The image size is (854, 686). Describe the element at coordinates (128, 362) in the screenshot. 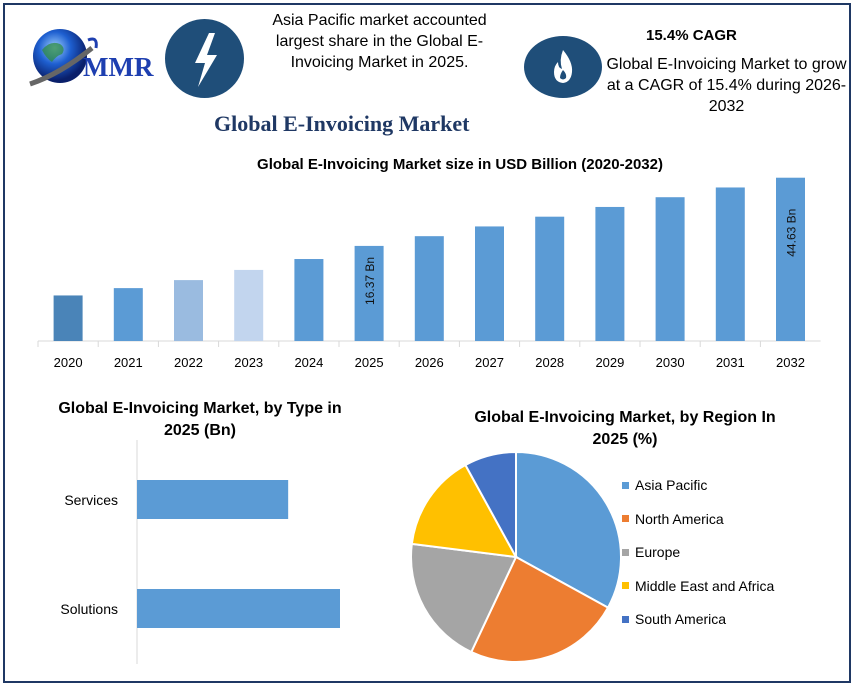

I see `x-tick-label: 2021` at that location.